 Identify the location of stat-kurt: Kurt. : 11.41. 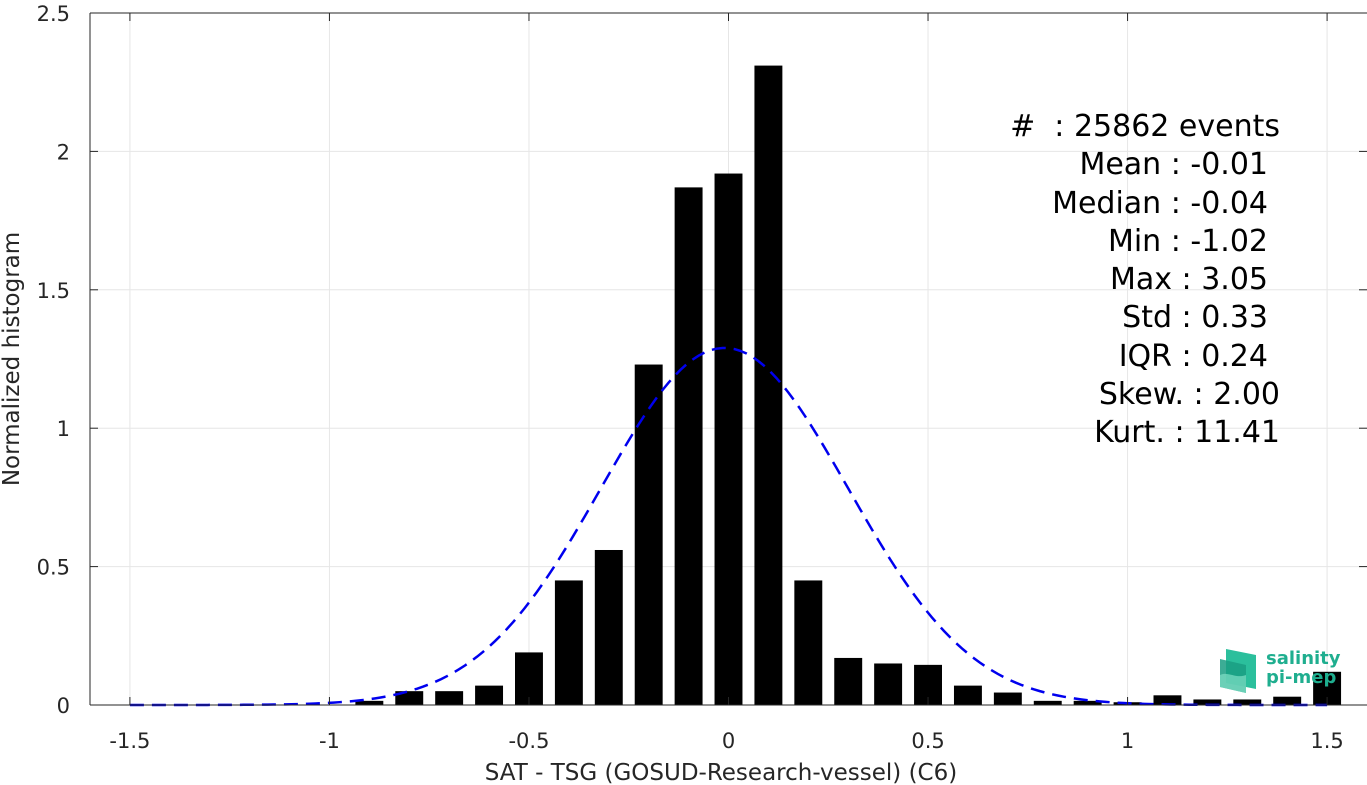
(1187, 433).